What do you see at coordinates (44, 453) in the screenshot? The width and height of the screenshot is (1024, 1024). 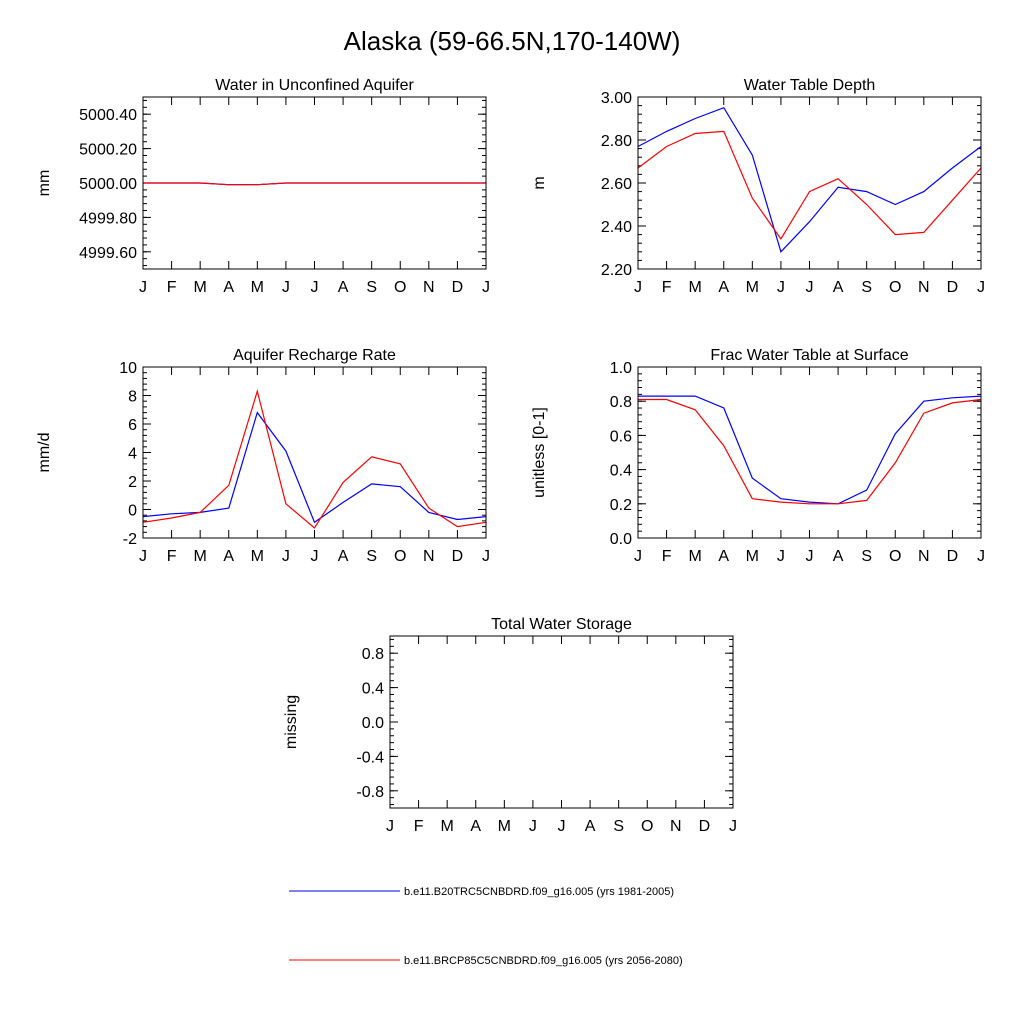 I see `y-axis-label: mm/d` at bounding box center [44, 453].